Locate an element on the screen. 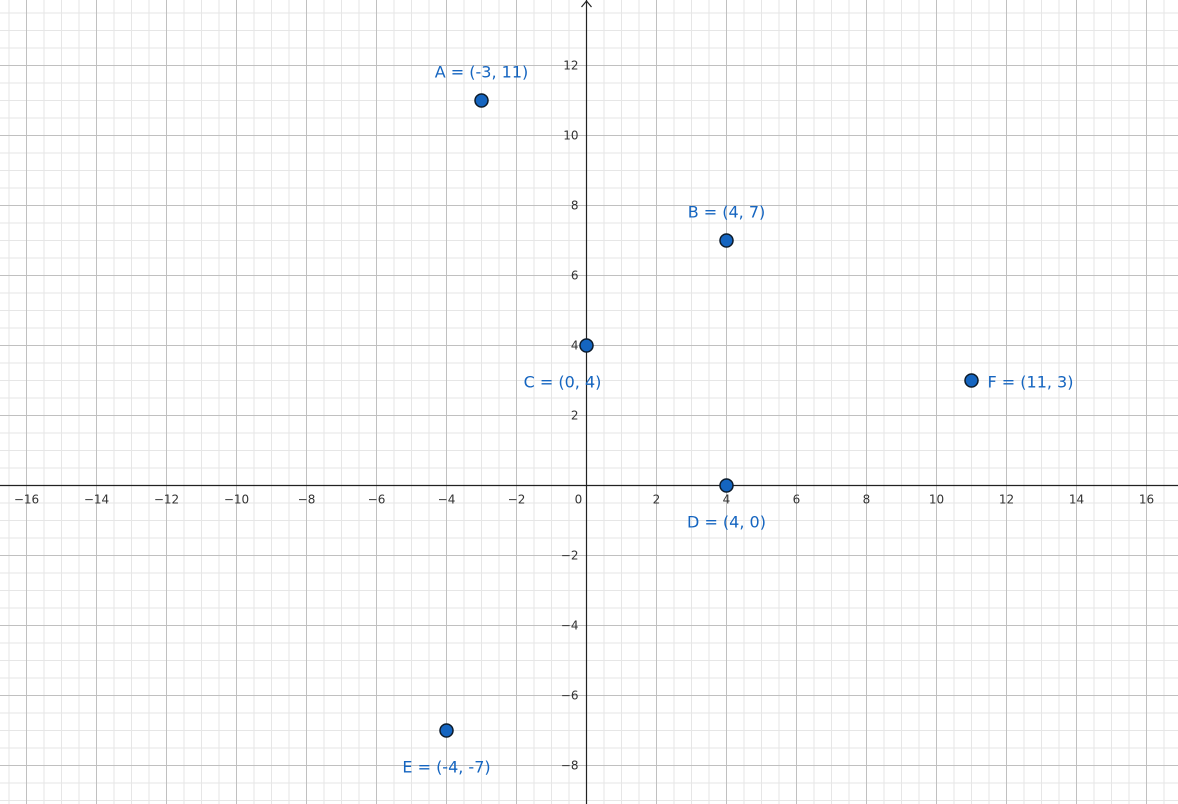  point-label-b: B = (4, 7) is located at coordinates (727, 212).